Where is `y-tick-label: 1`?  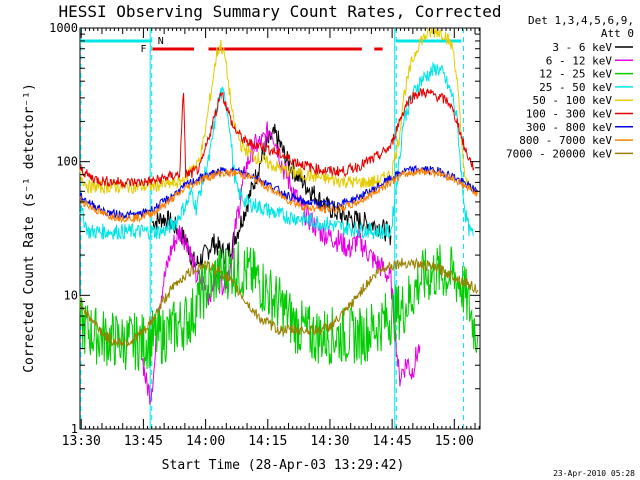
y-tick-label: 1 is located at coordinates (74, 429).